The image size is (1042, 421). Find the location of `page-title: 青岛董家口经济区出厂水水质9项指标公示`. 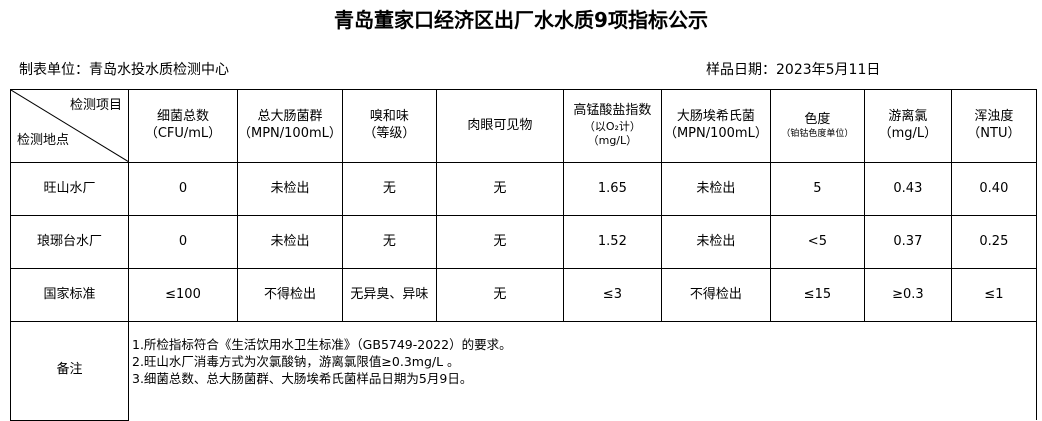

page-title: 青岛董家口经济区出厂水水质9项指标公示 is located at coordinates (521, 20).